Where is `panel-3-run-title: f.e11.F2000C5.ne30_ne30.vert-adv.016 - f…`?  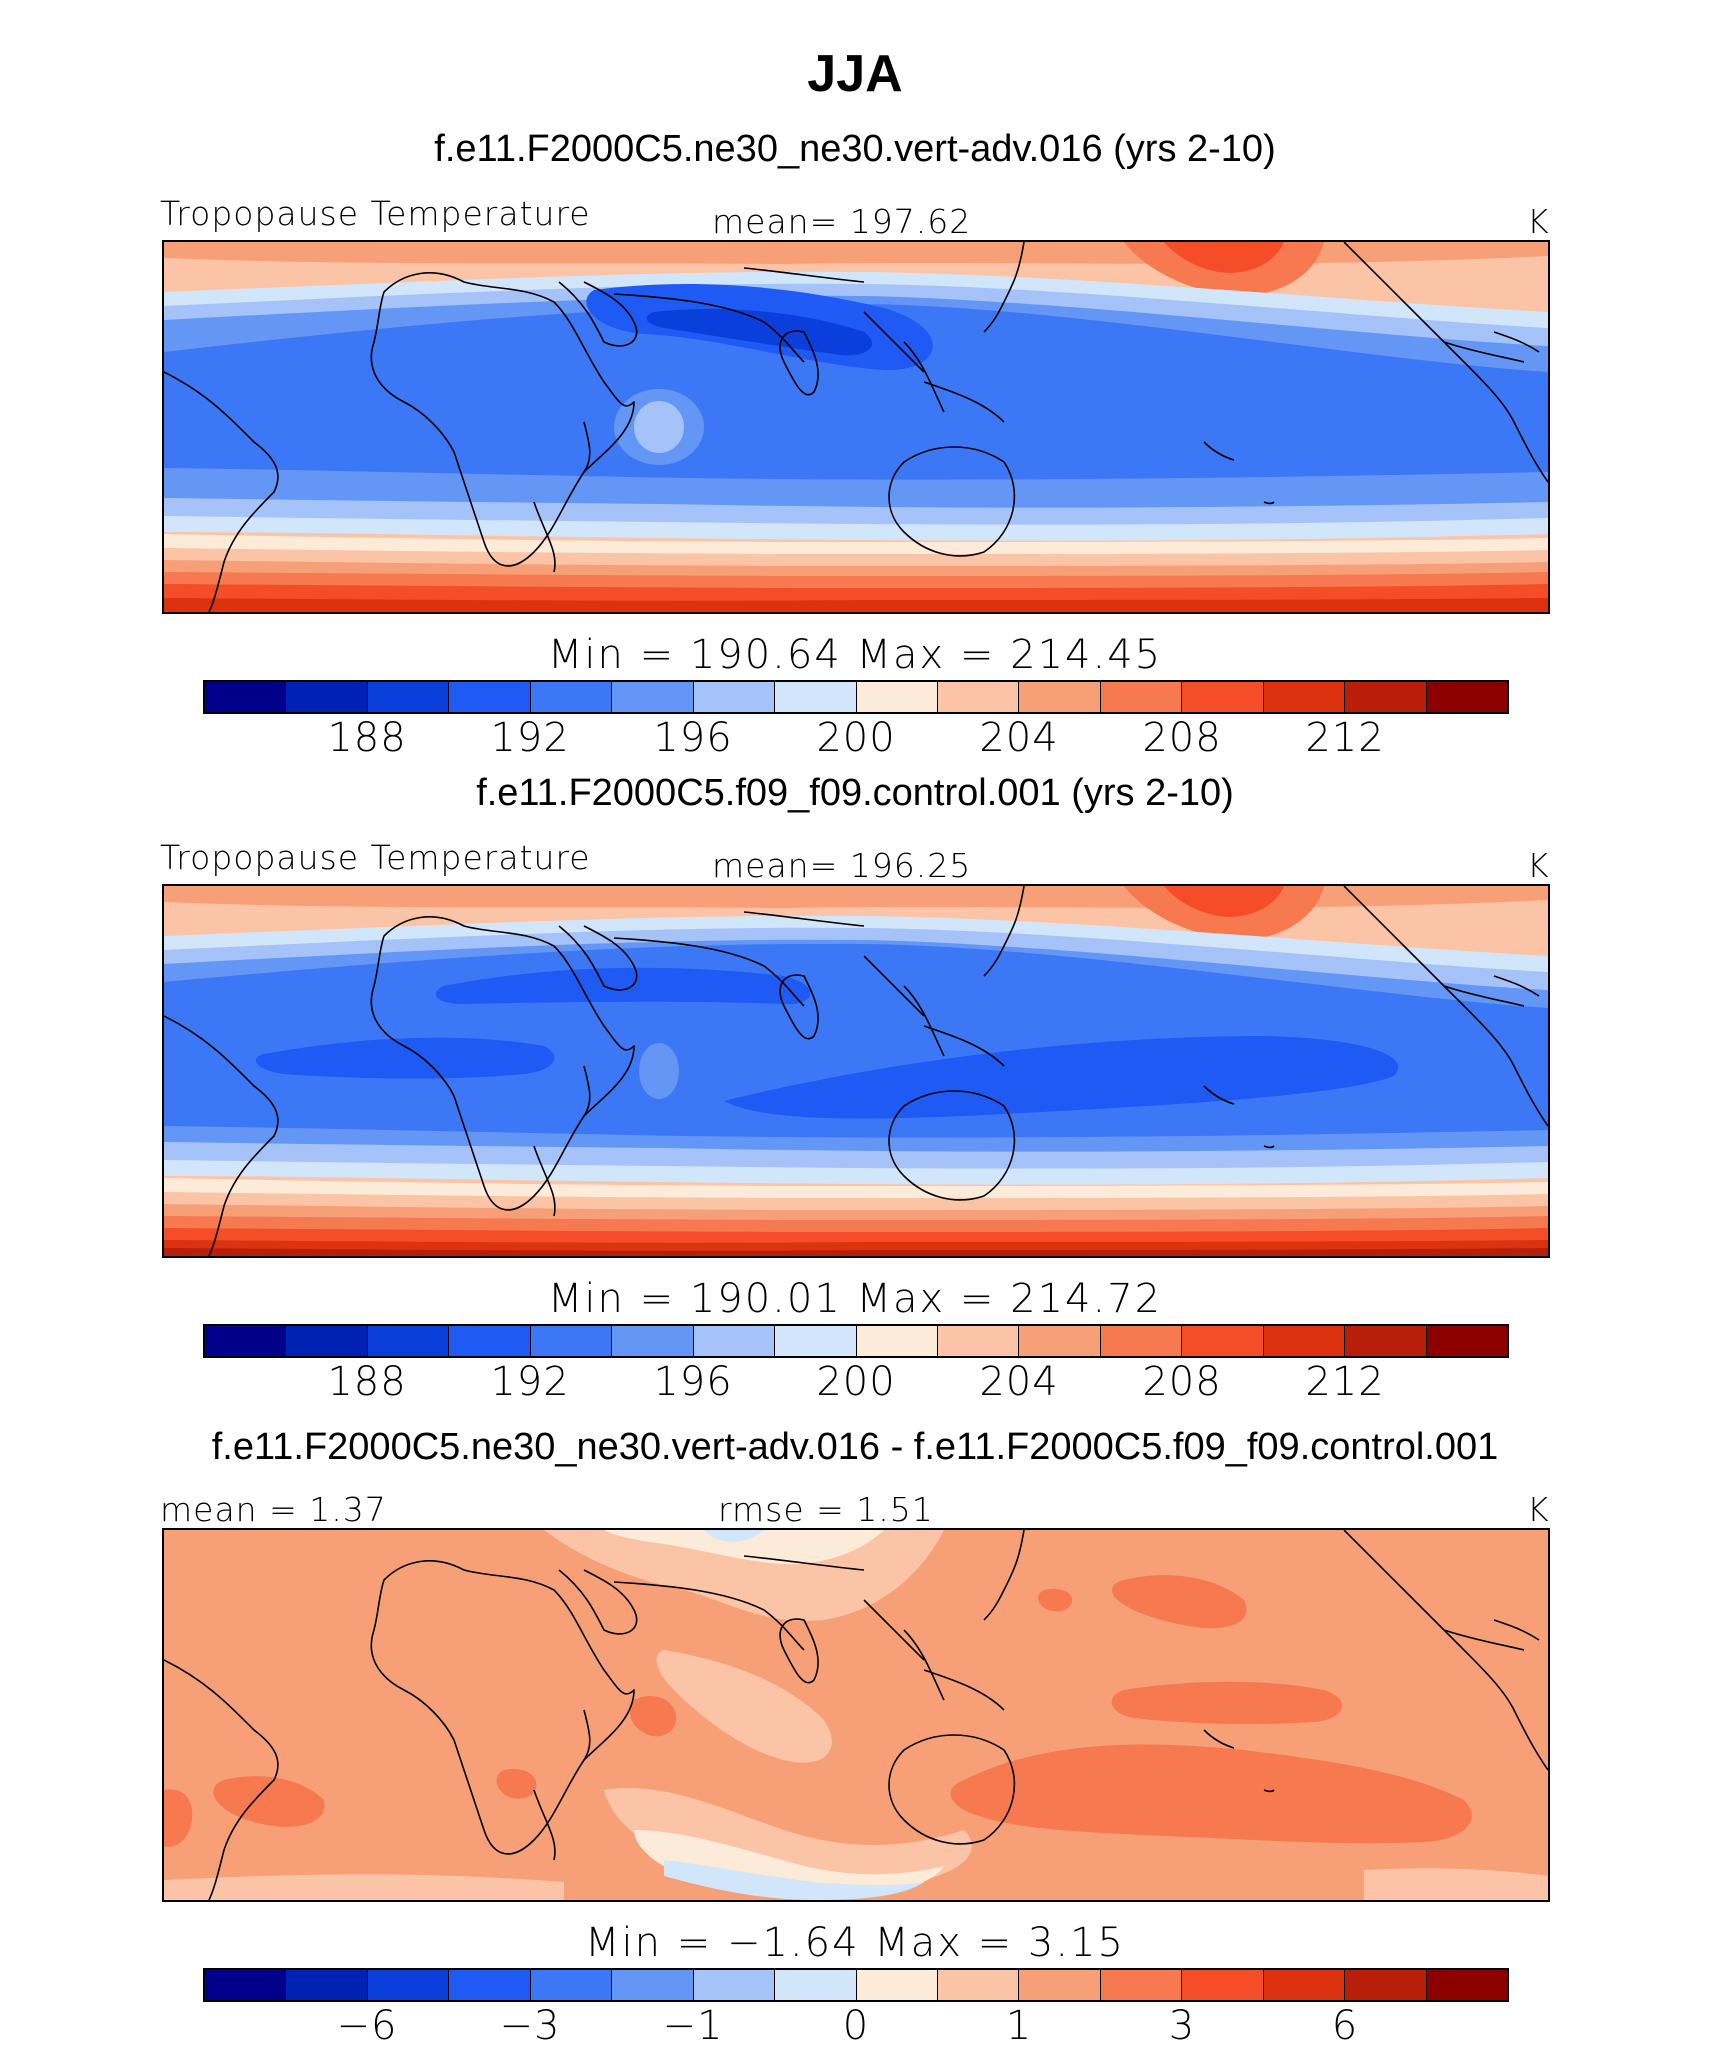
panel-3-run-title: f.e11.F2000C5.ne30_ne30.vert-adv.016 - f… is located at coordinates (855, 1447).